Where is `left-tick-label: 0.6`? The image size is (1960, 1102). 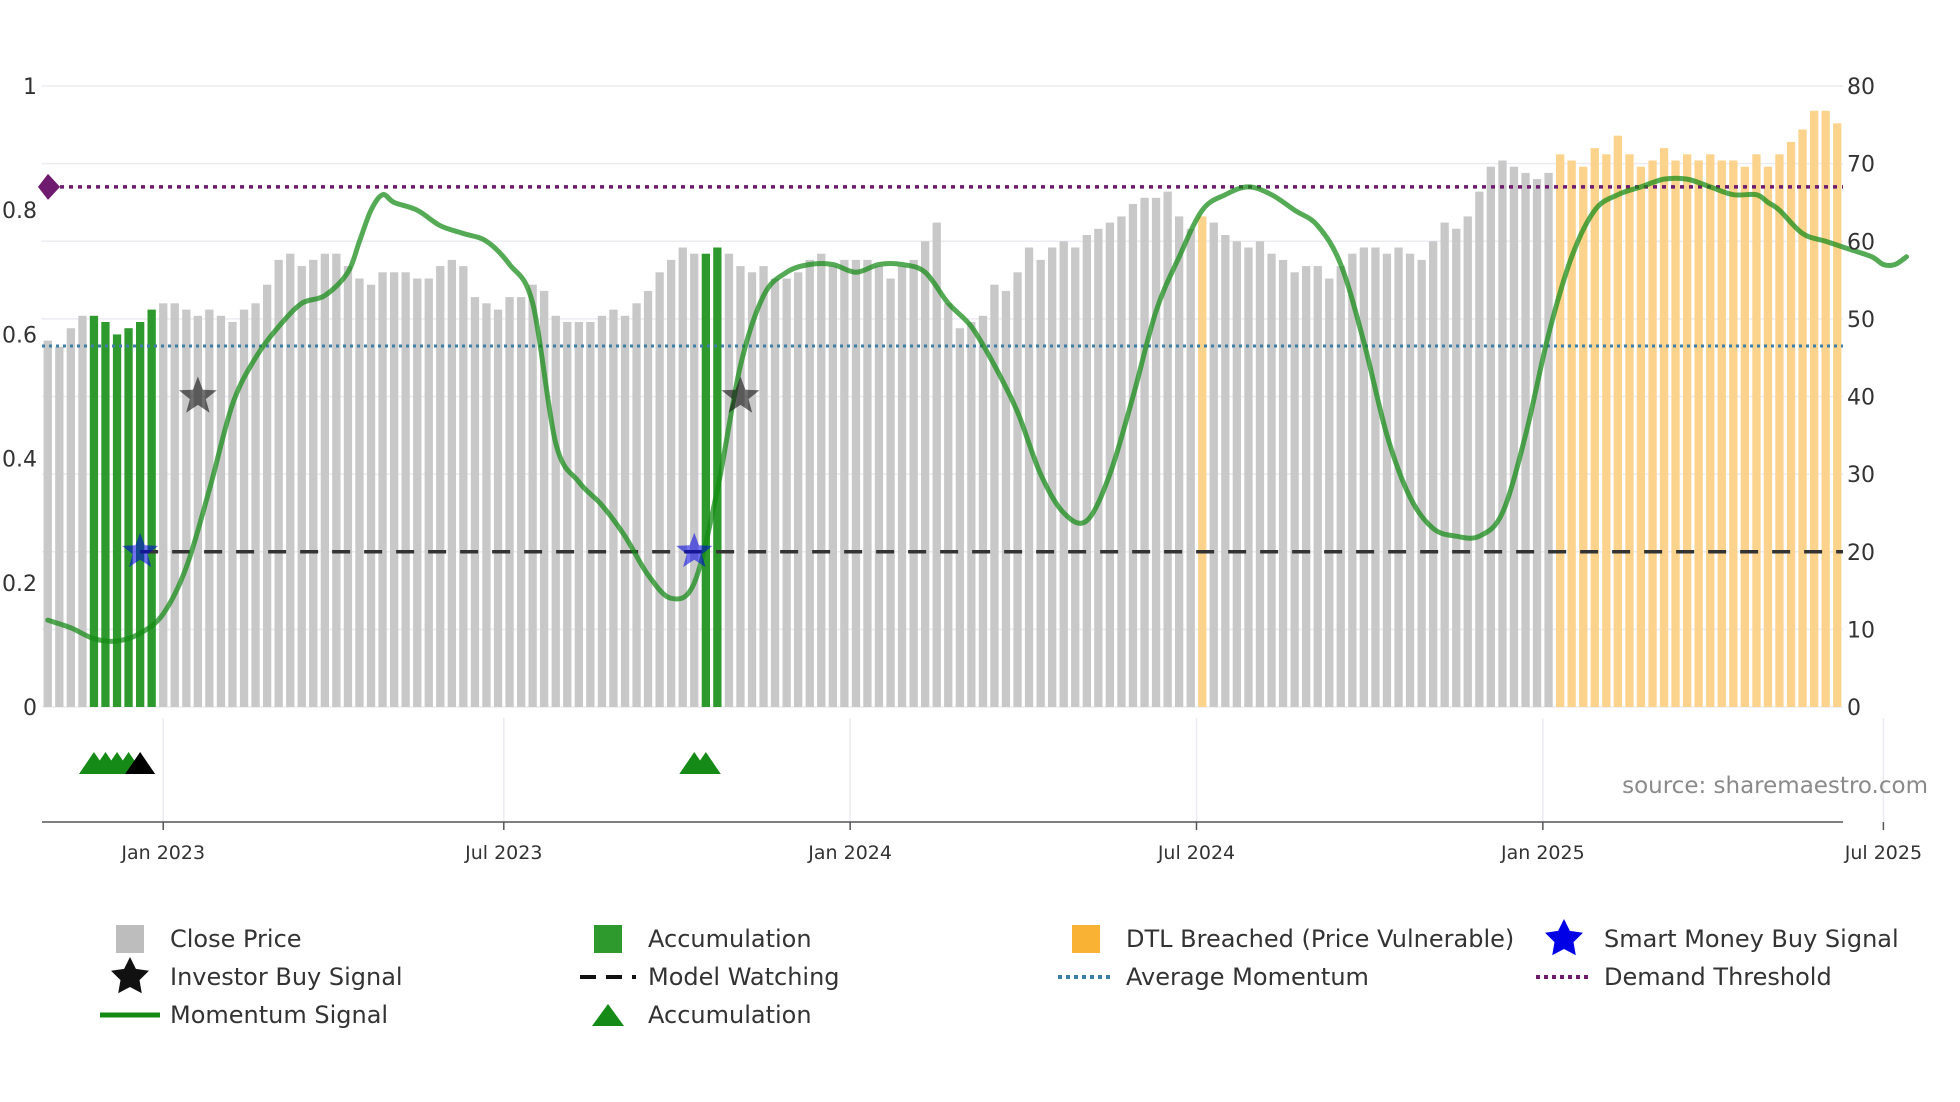
left-tick-label: 0.6 is located at coordinates (19, 335).